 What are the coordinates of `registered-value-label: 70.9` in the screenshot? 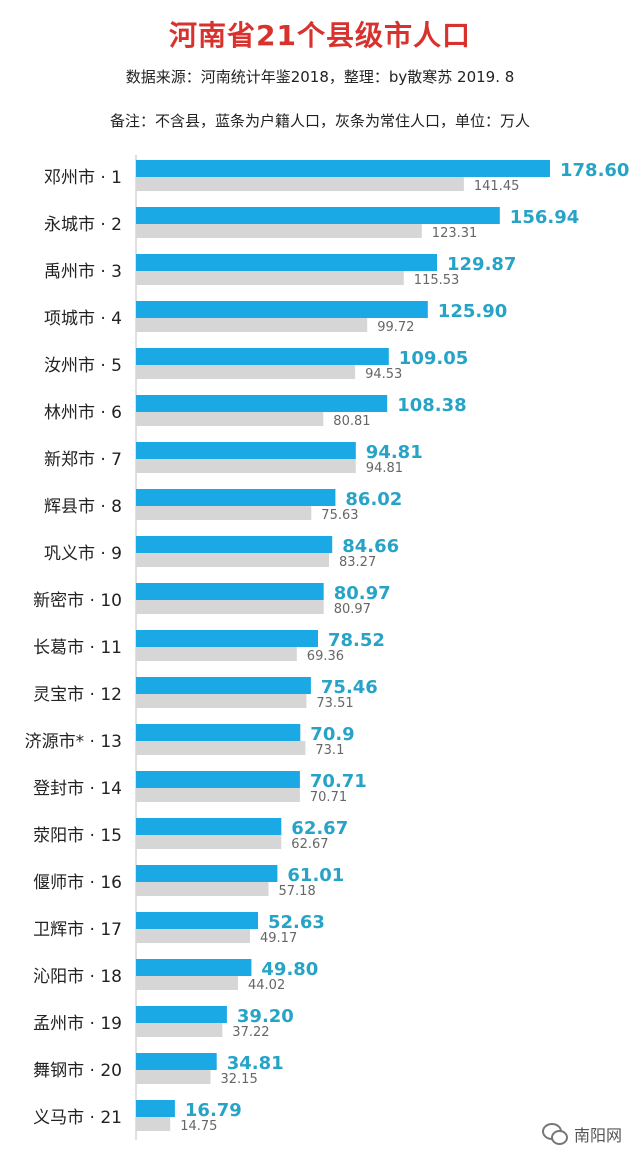 It's located at (332, 734).